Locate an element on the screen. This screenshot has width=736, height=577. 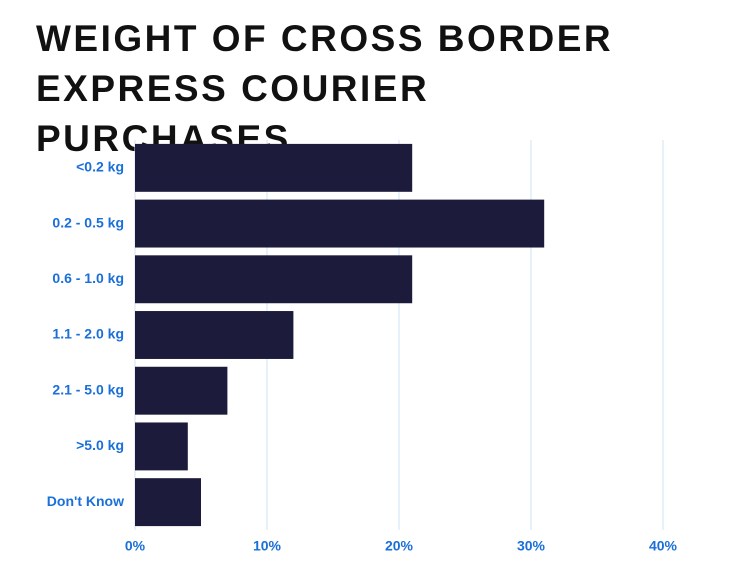
y-tick-label: 0.6 - 1.0 kg is located at coordinates (88, 278).